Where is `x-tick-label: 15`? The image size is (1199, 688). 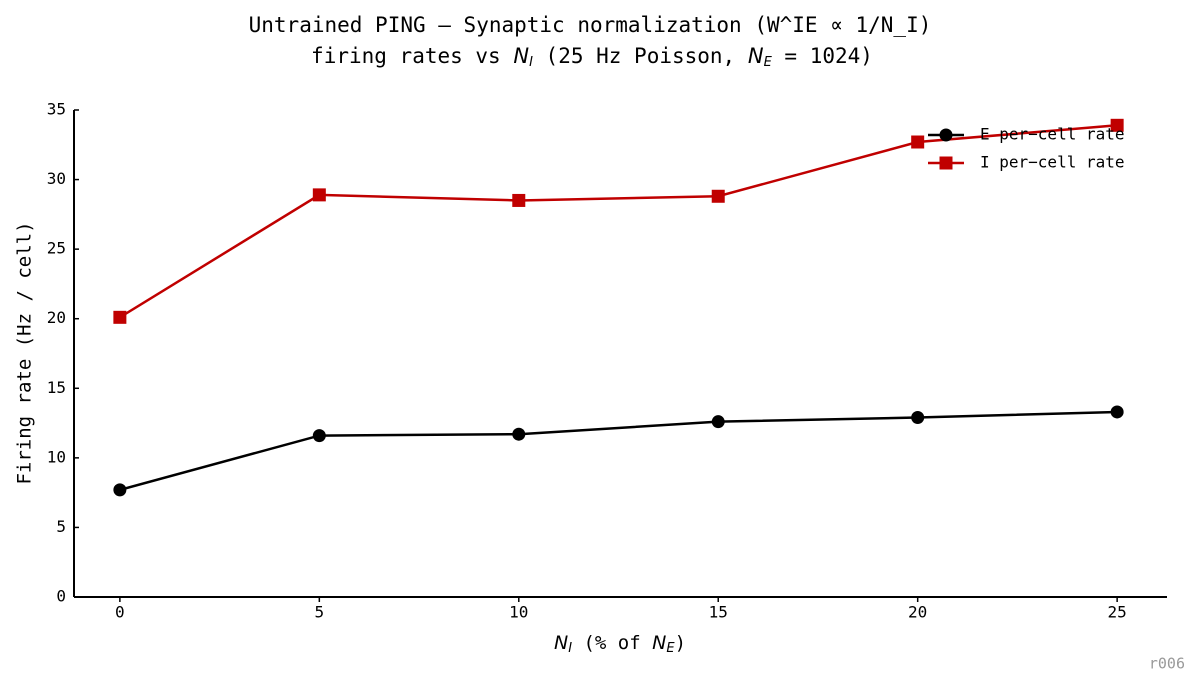
x-tick-label: 15 is located at coordinates (718, 612).